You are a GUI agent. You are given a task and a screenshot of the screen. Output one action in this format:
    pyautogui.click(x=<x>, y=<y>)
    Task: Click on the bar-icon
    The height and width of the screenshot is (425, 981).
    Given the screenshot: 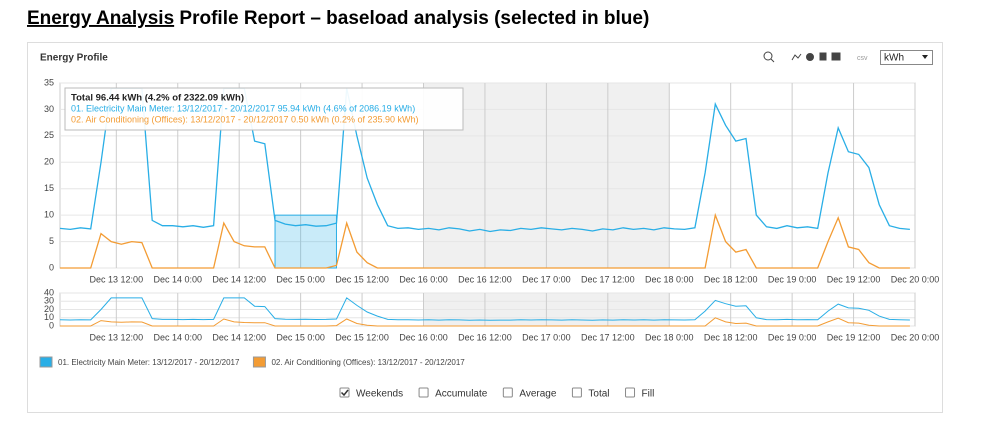 What is the action you would take?
    pyautogui.click(x=823, y=56)
    